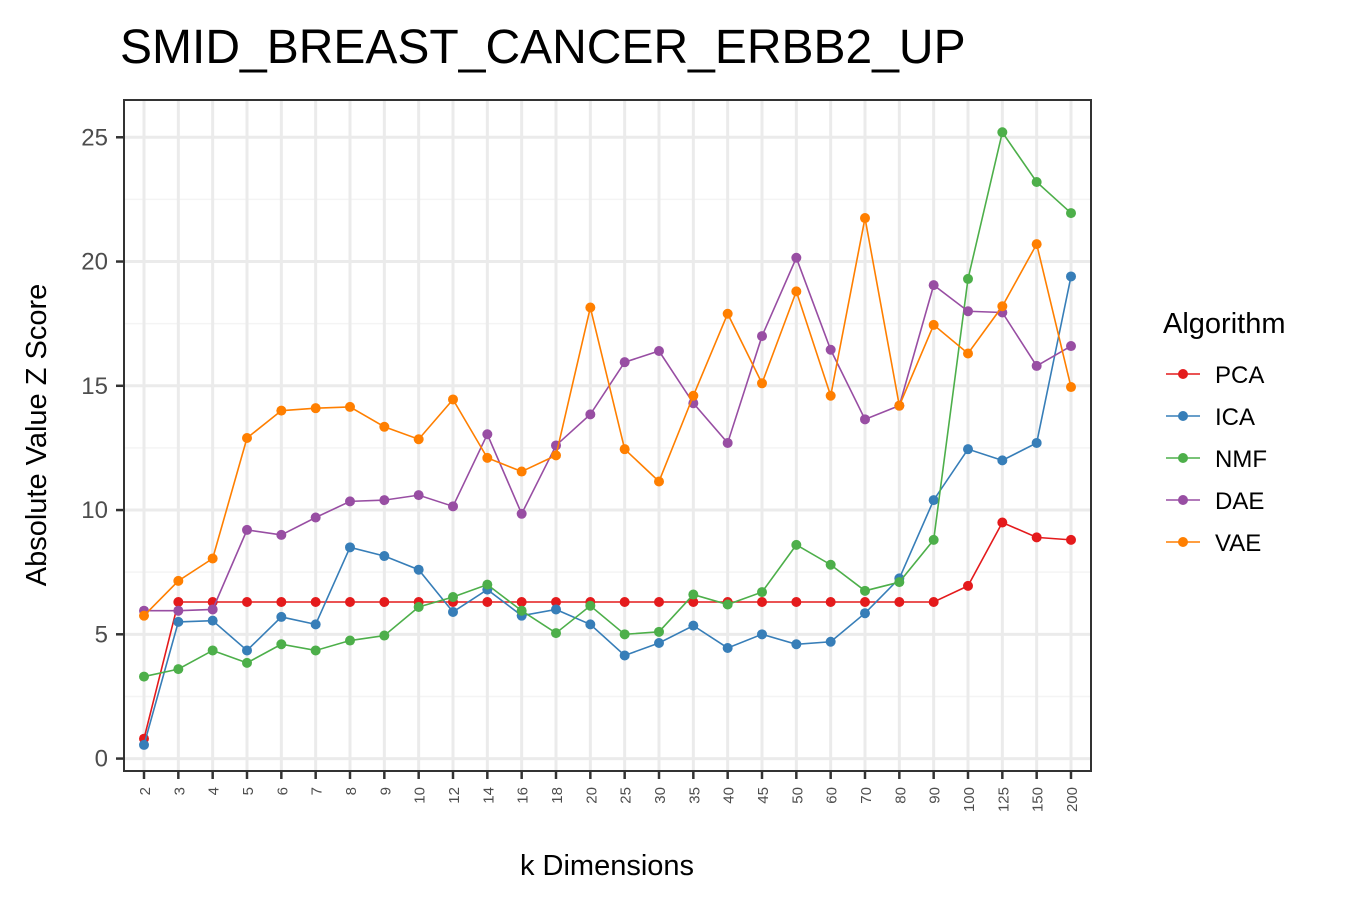  I want to click on x-tick-label: 125, so click(1003, 799).